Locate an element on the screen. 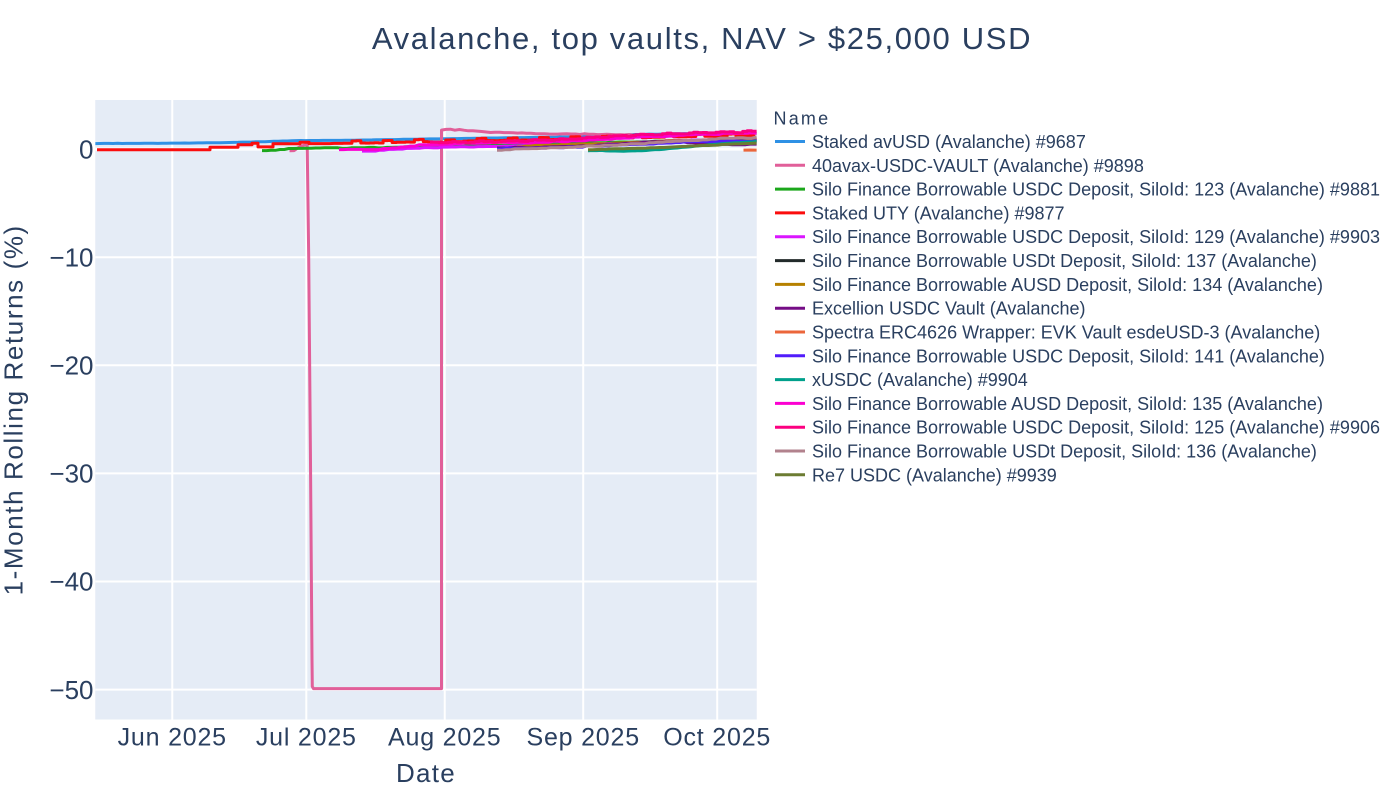  svg-text: Jul 2025 is located at coordinates (306, 737).